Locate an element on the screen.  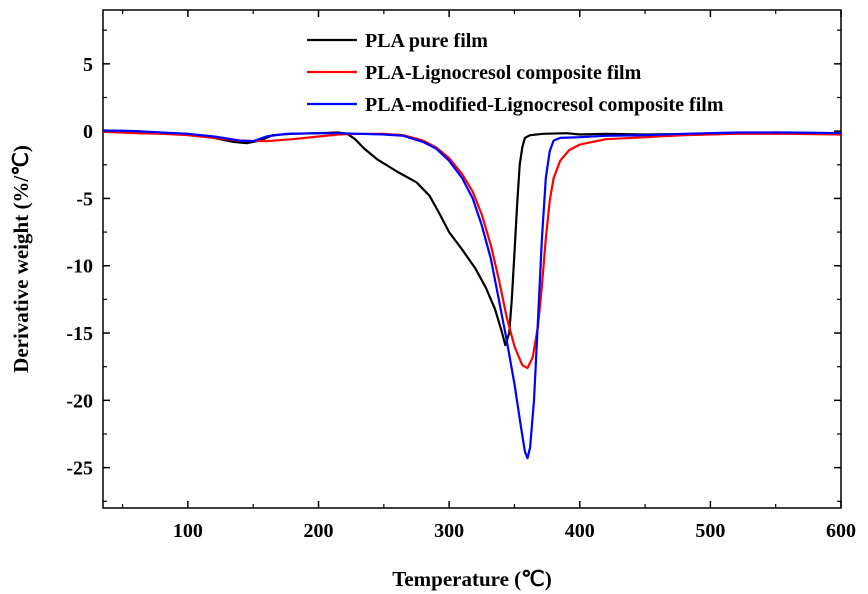
y-axis-title: Derivative weight (%/℃) is located at coordinates (21, 259).